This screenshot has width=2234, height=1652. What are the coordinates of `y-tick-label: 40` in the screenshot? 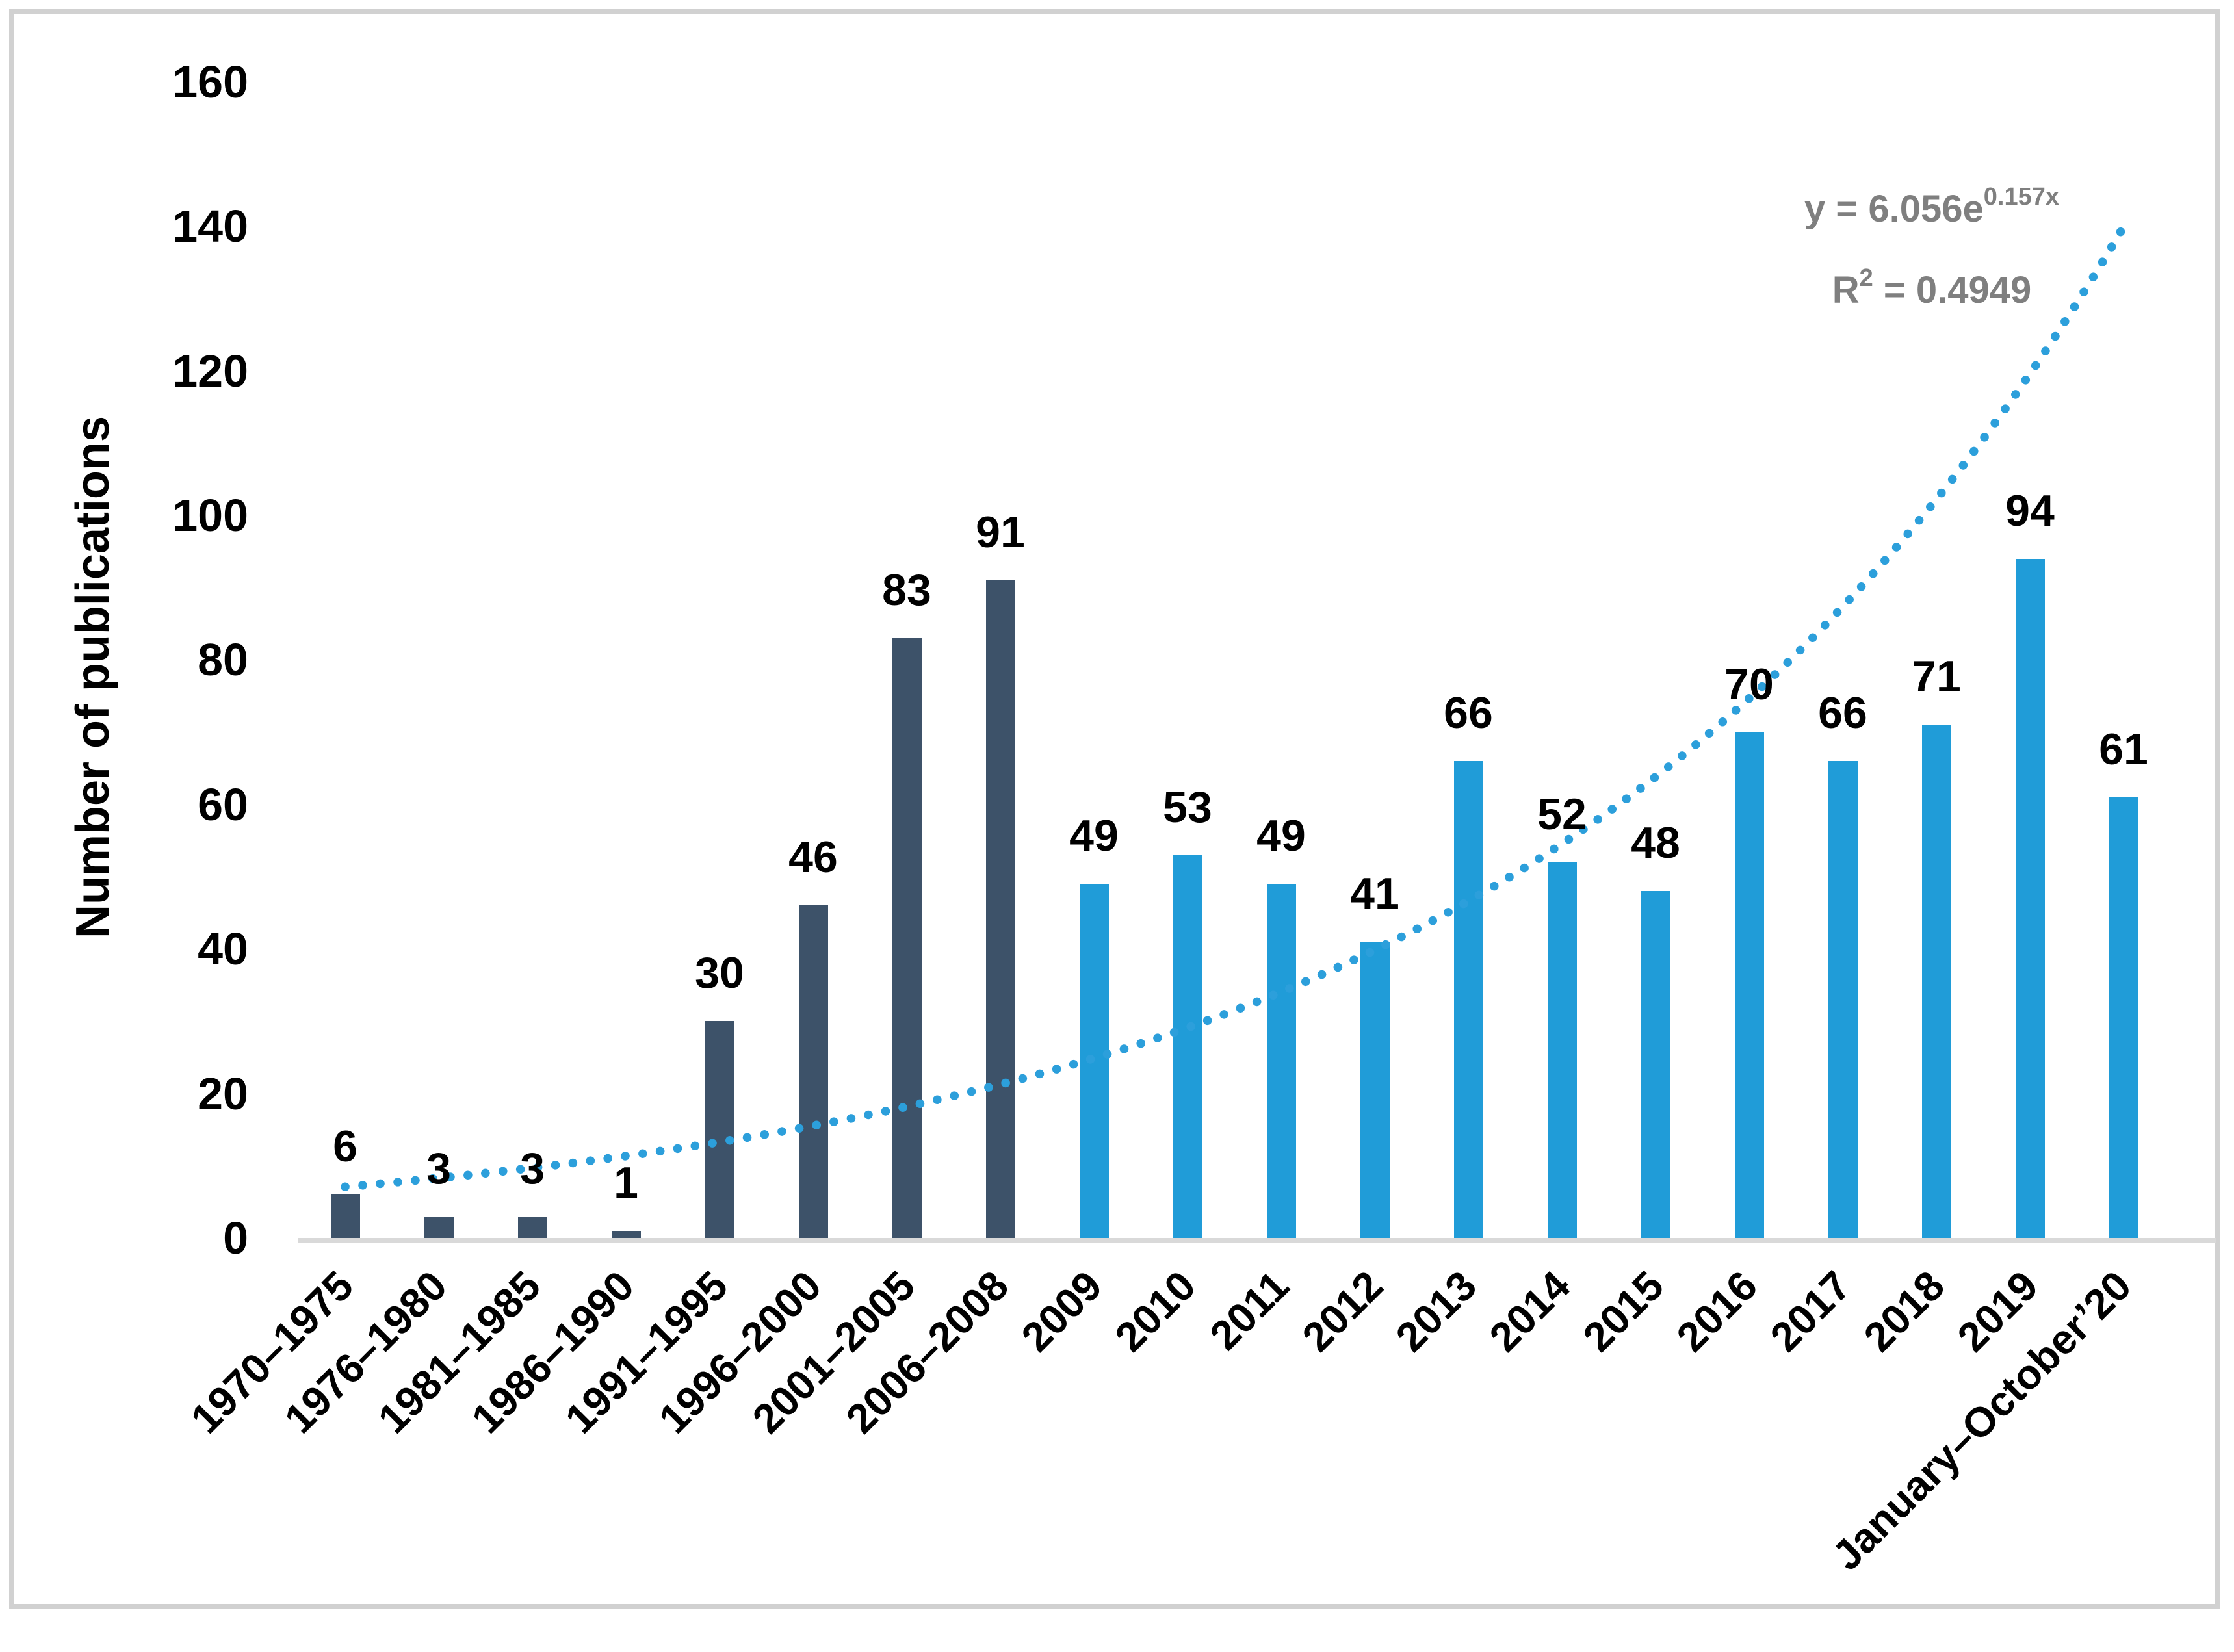 It's located at (223, 949).